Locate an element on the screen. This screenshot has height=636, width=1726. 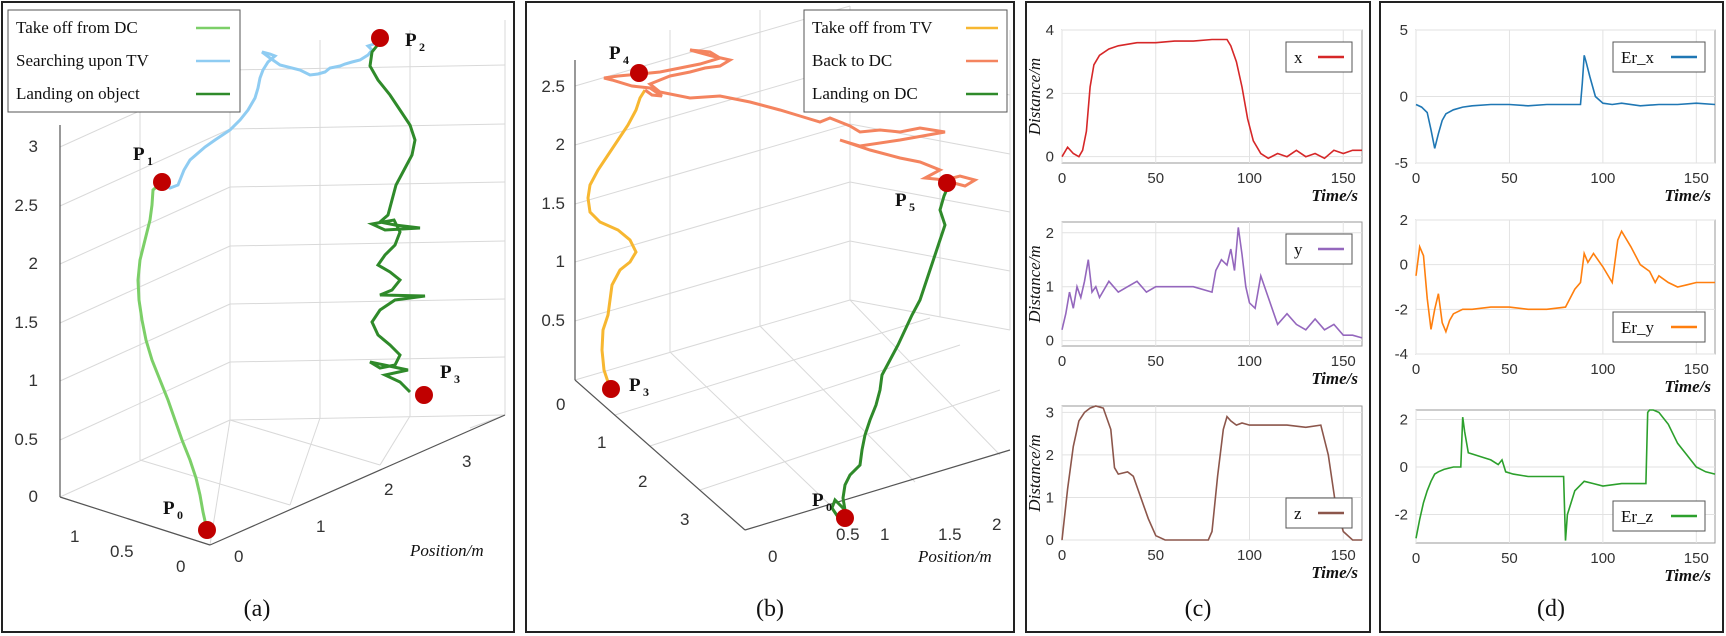
y-axis-label: Distance/m is located at coordinates (1034, 97).